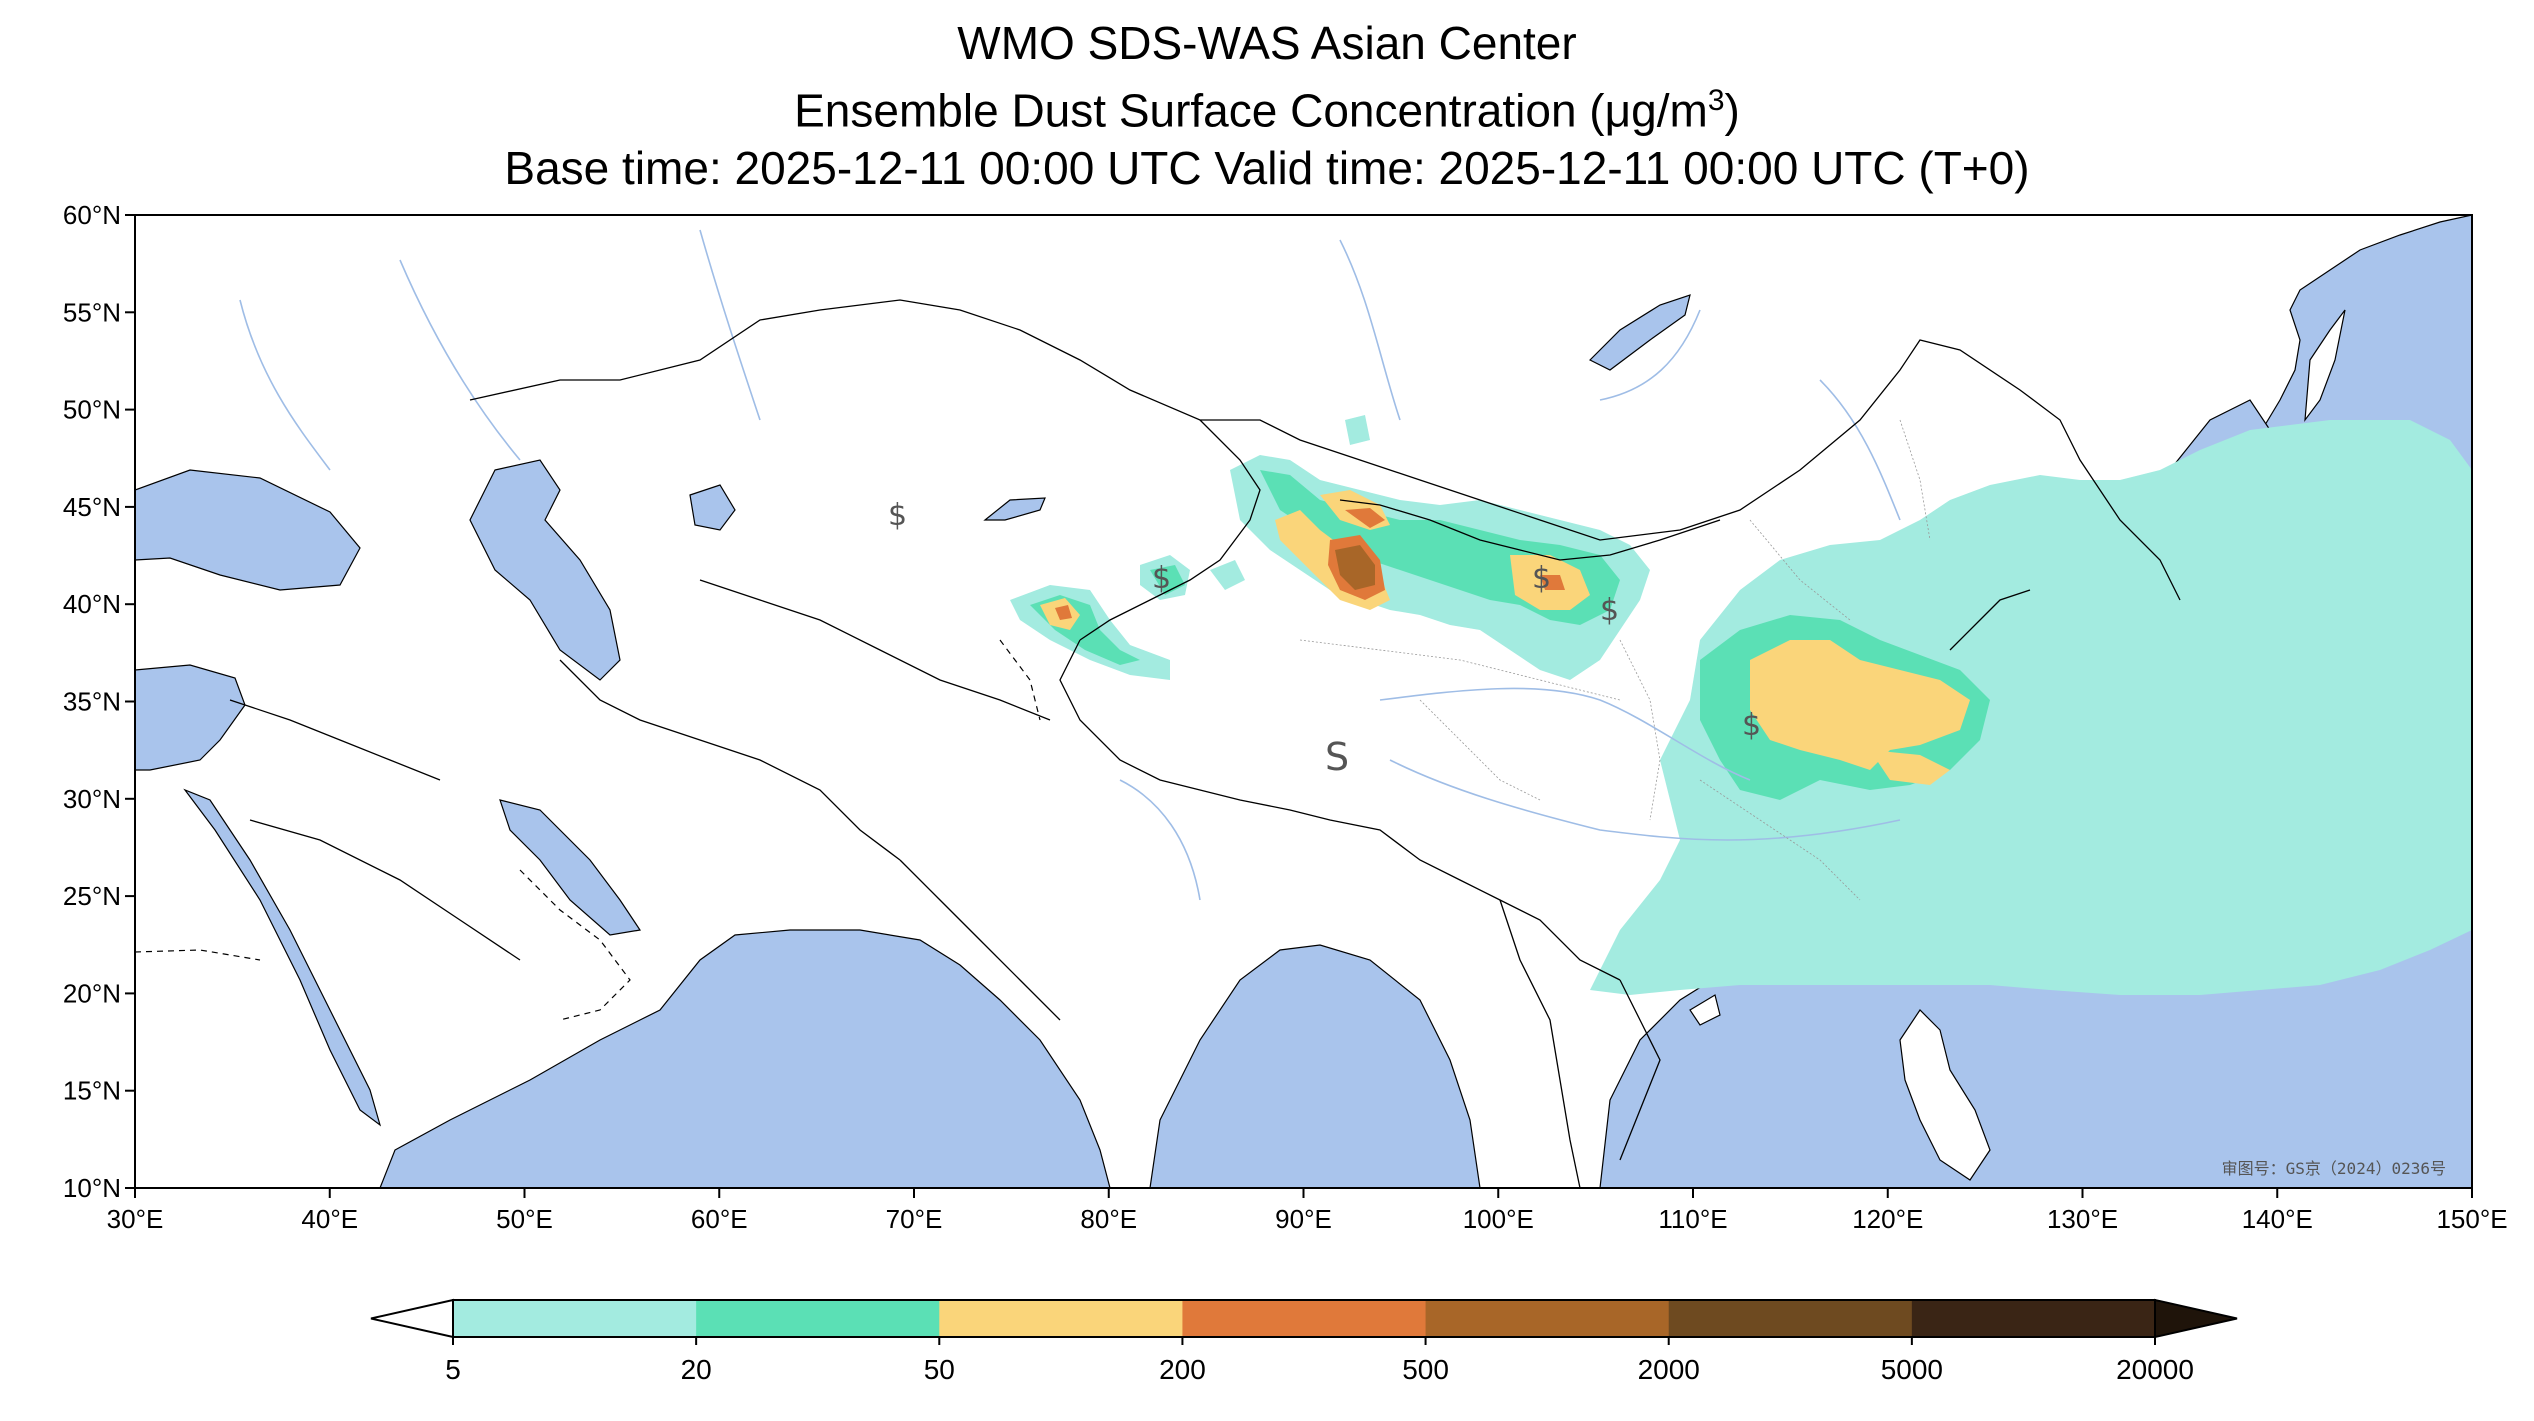  What do you see at coordinates (92, 1188) in the screenshot?
I see `latitude-tick-label: 10°N` at bounding box center [92, 1188].